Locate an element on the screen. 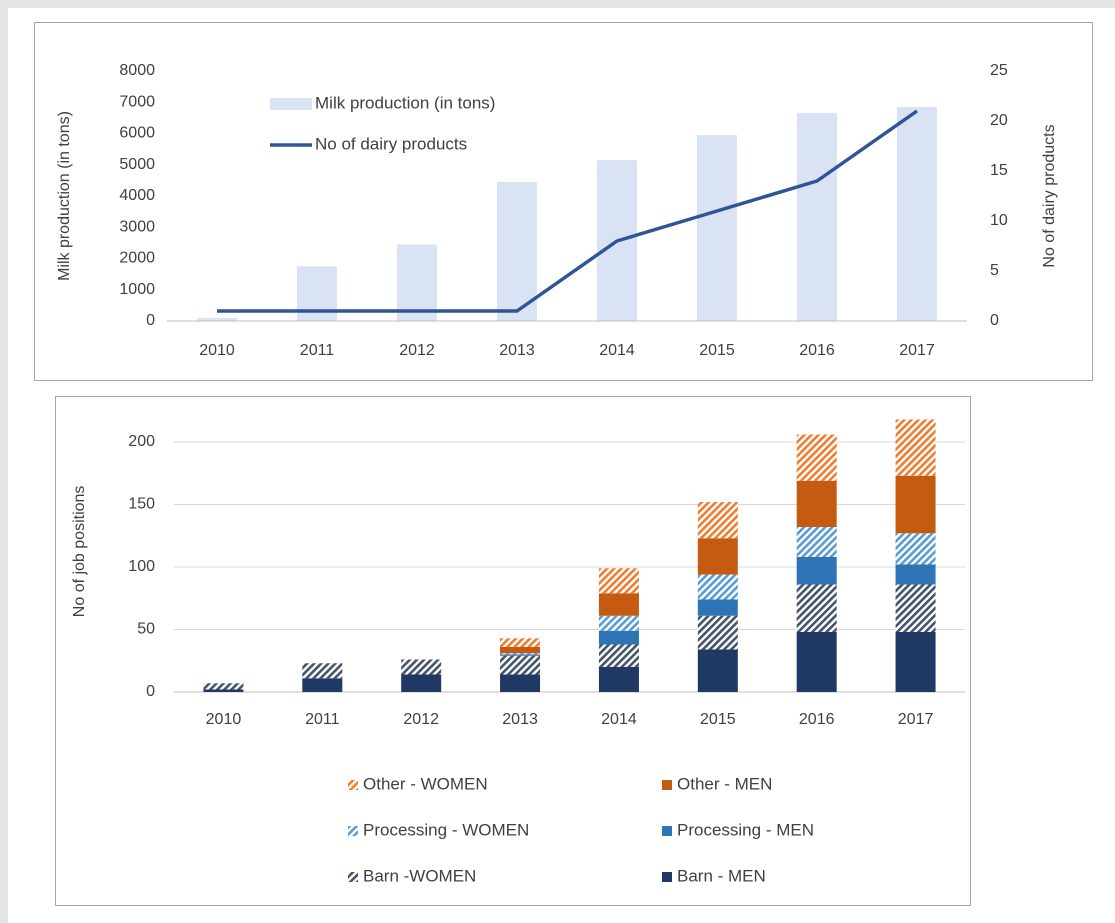 The image size is (1115, 923). y2-axis-title: No of dairy products is located at coordinates (1049, 195).